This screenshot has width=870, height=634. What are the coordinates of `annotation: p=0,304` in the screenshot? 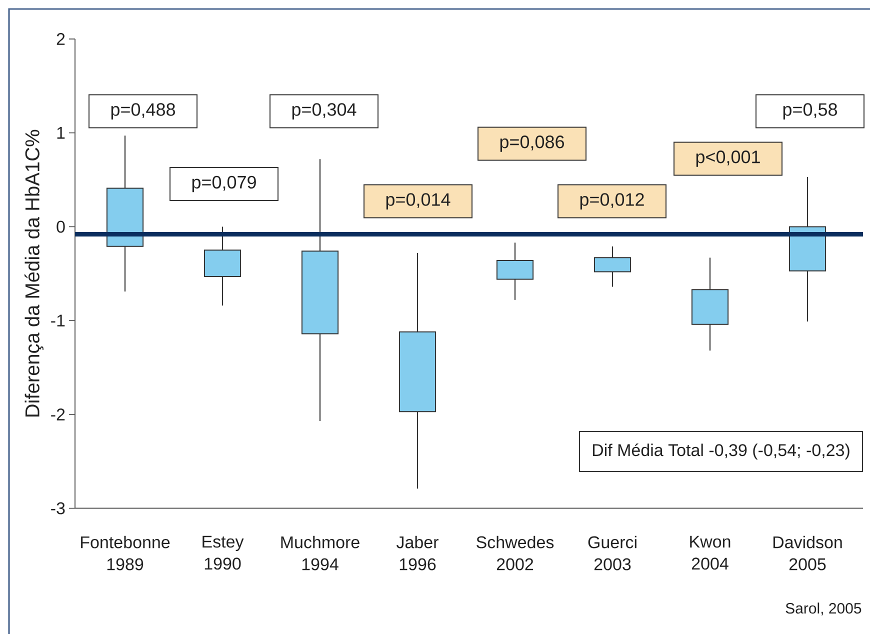 It's located at (324, 111).